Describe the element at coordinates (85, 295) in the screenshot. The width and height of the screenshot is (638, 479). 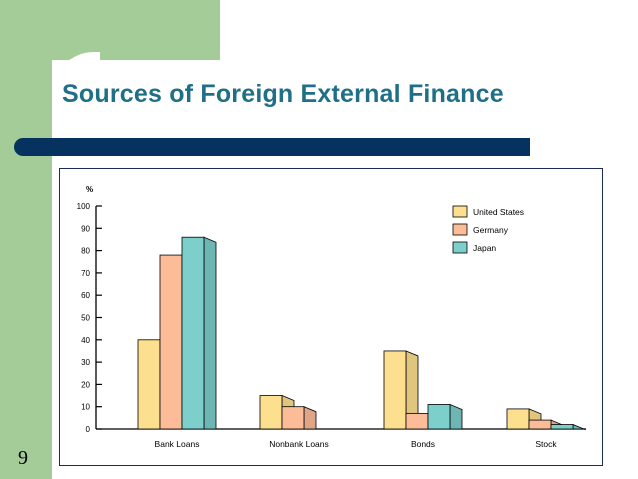
I see `y-tick-label: 60` at that location.